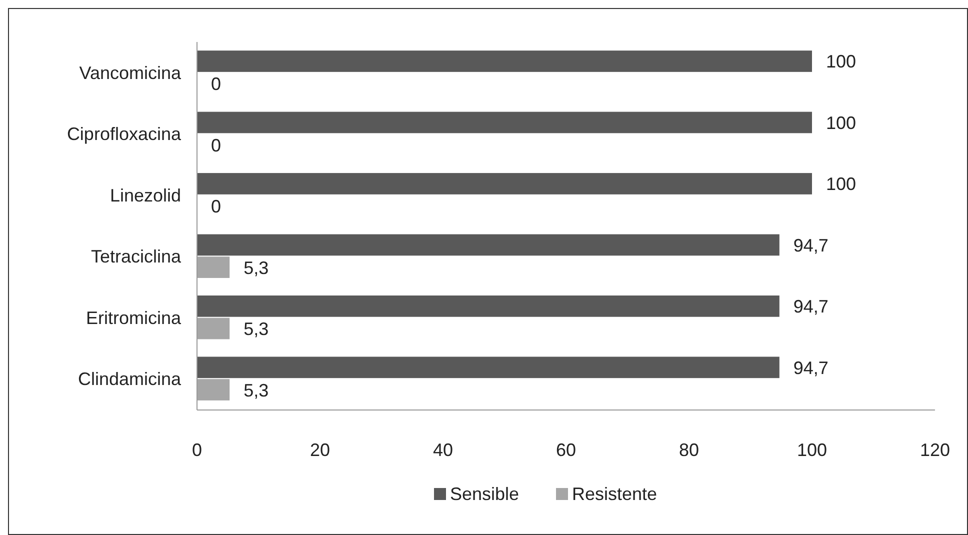  What do you see at coordinates (130, 72) in the screenshot?
I see `y-tick-label: Vancomicina` at bounding box center [130, 72].